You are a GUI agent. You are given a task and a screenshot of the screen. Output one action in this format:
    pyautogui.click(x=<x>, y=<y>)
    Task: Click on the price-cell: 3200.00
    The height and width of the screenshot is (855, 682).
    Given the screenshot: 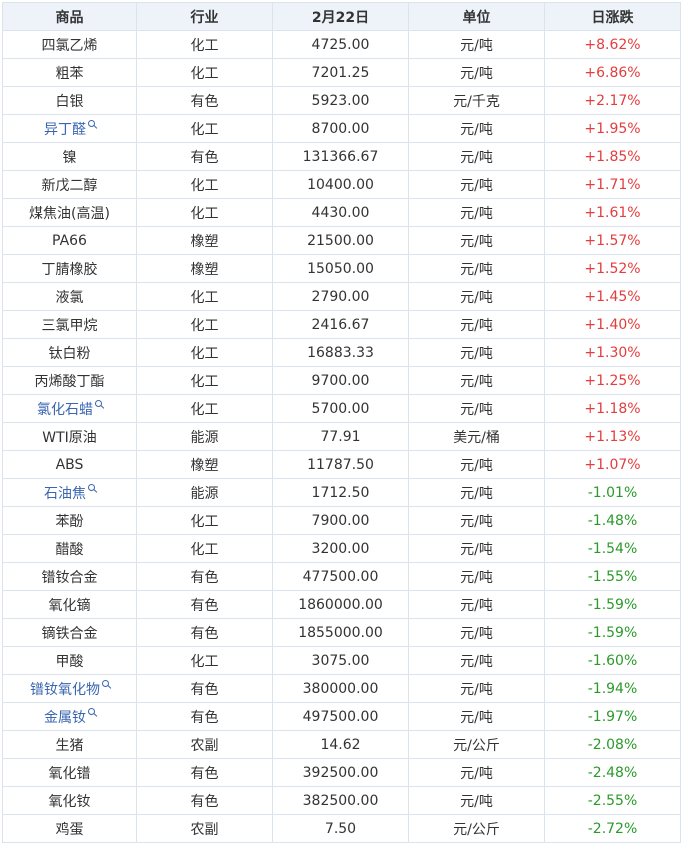 What is the action you would take?
    pyautogui.click(x=340, y=548)
    